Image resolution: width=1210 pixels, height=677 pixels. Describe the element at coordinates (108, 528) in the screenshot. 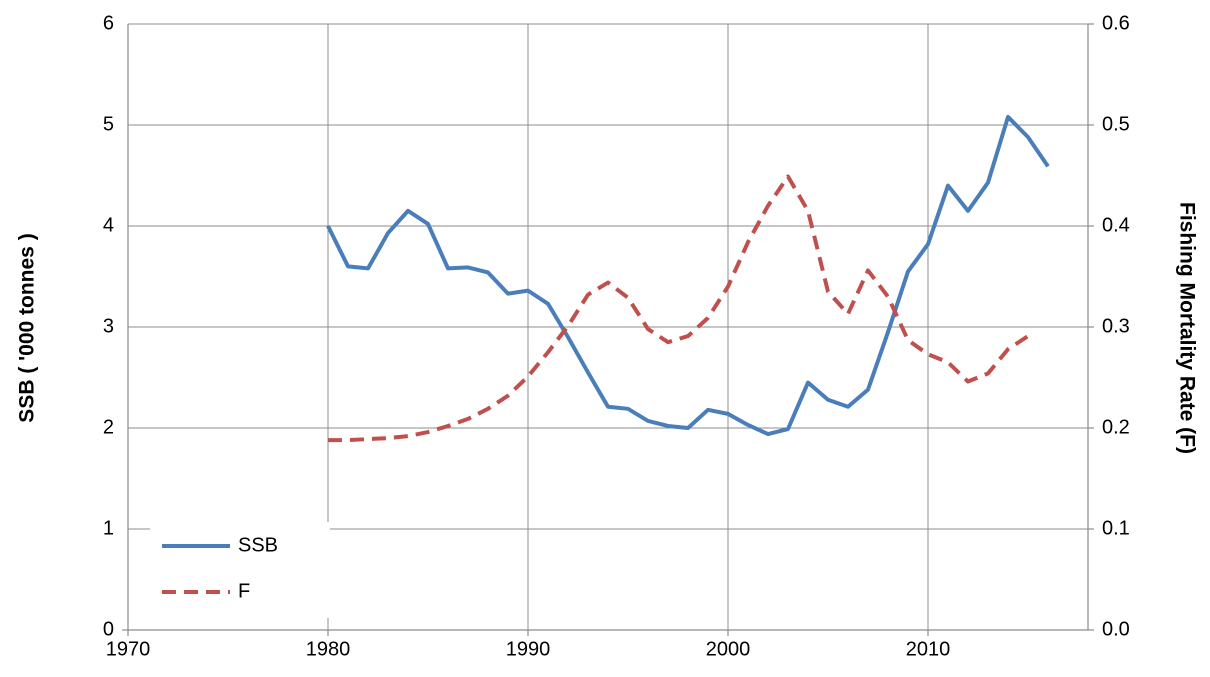

I see `y-tick-label: 1` at that location.